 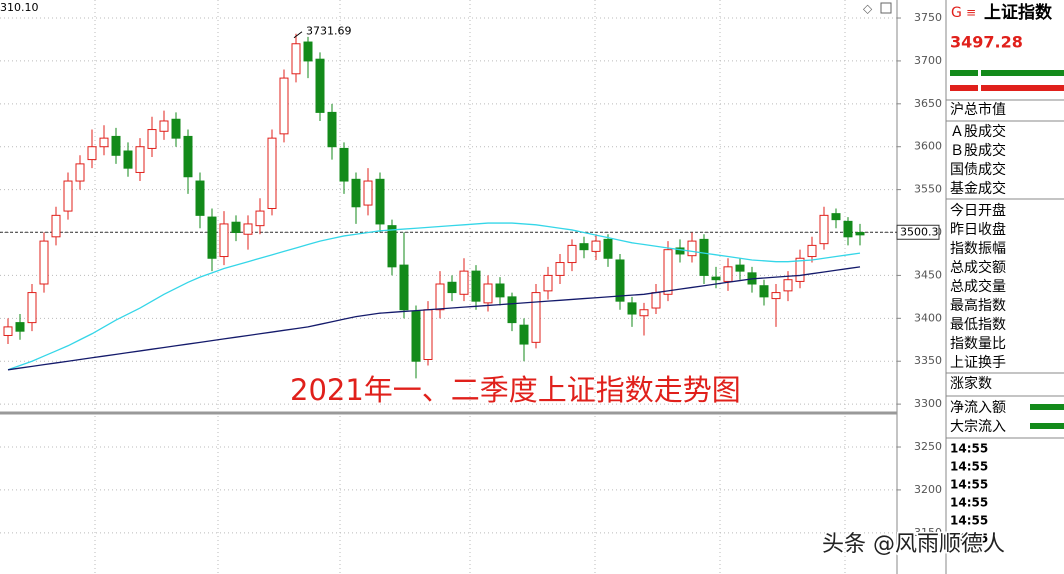 What do you see at coordinates (978, 305) in the screenshot?
I see `field-label: 最高指数` at bounding box center [978, 305].